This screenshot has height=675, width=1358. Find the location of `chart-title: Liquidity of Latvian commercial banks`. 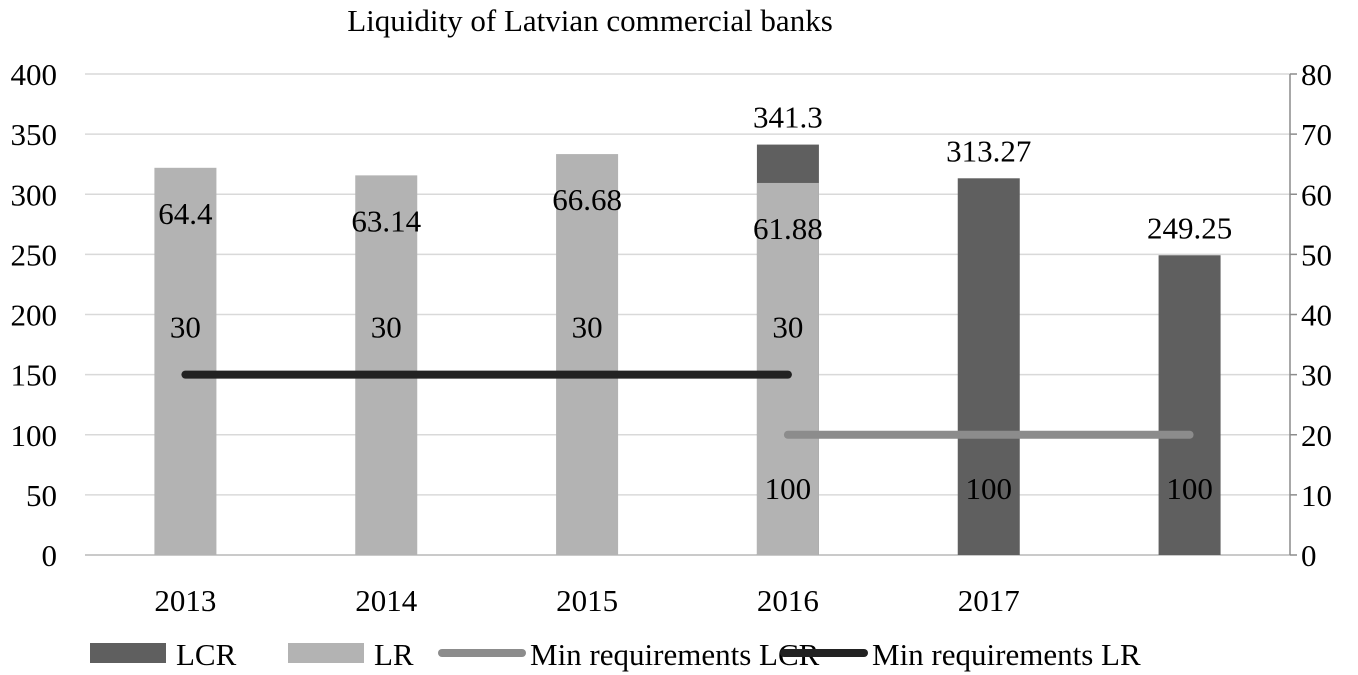

chart-title: Liquidity of Latvian commercial banks is located at coordinates (590, 20).